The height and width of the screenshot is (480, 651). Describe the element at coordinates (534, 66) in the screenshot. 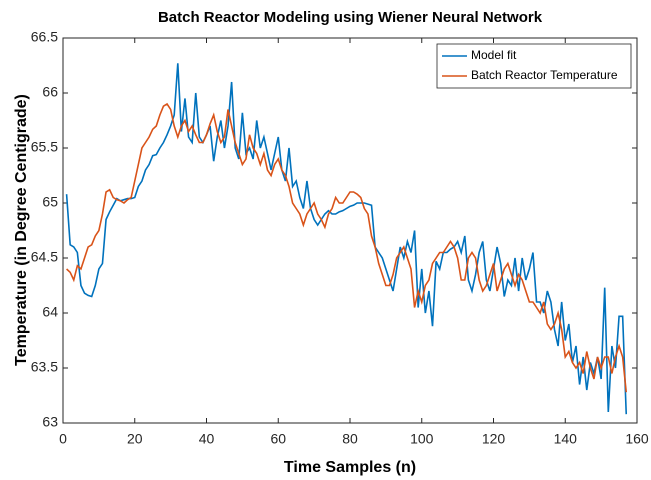

I see `legend-box` at that location.